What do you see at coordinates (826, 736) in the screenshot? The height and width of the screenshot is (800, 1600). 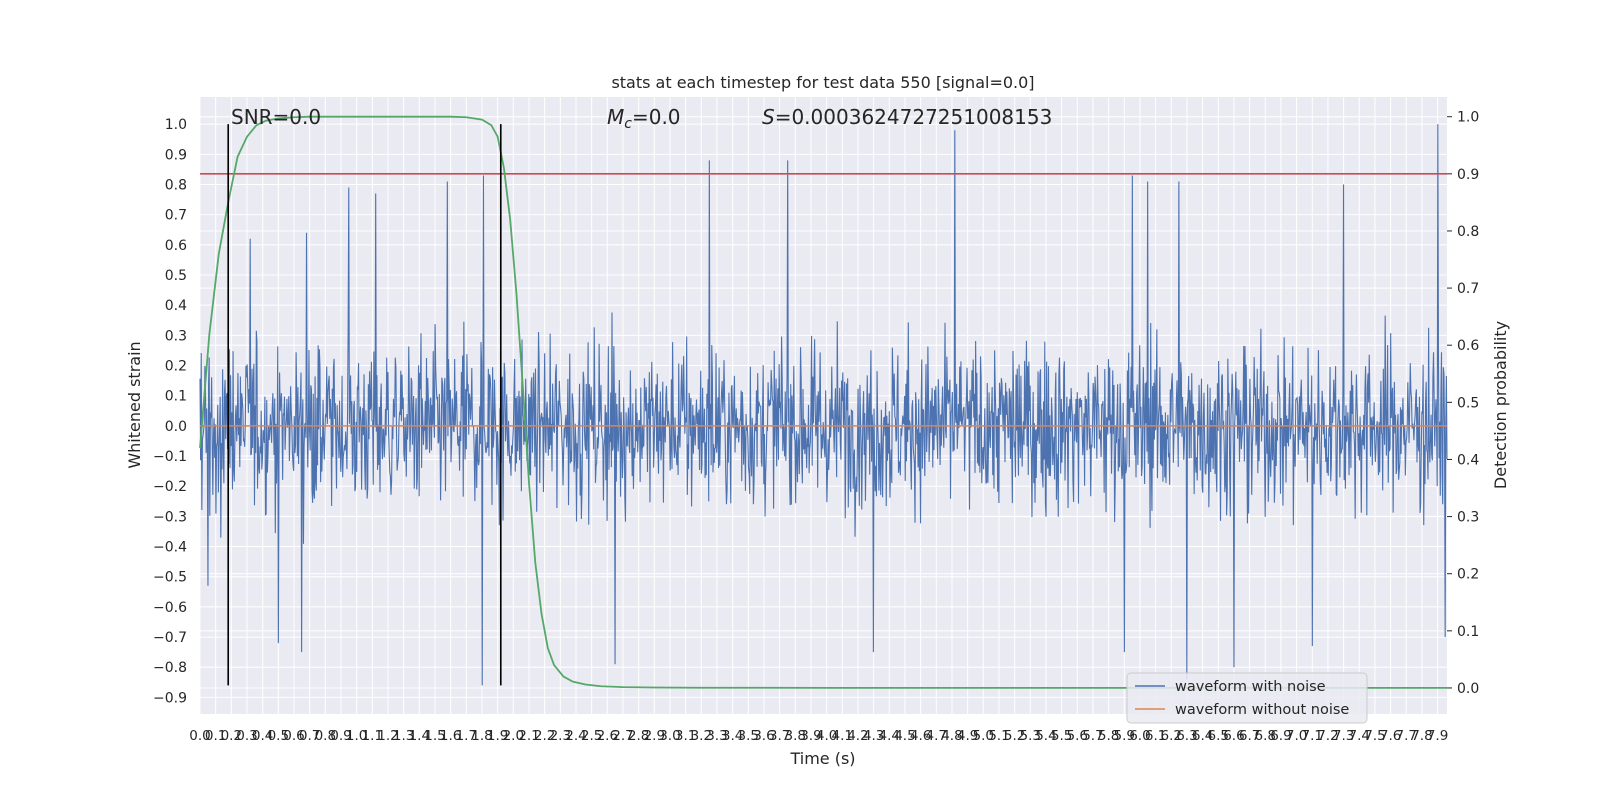 I see `x-tick-label: 4.0` at bounding box center [826, 736].